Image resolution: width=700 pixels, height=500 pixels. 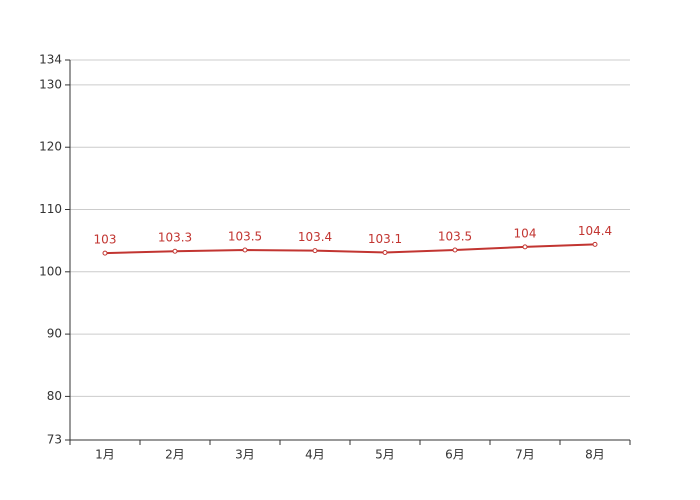 I want to click on y-tick-label: 110, so click(x=50, y=209).